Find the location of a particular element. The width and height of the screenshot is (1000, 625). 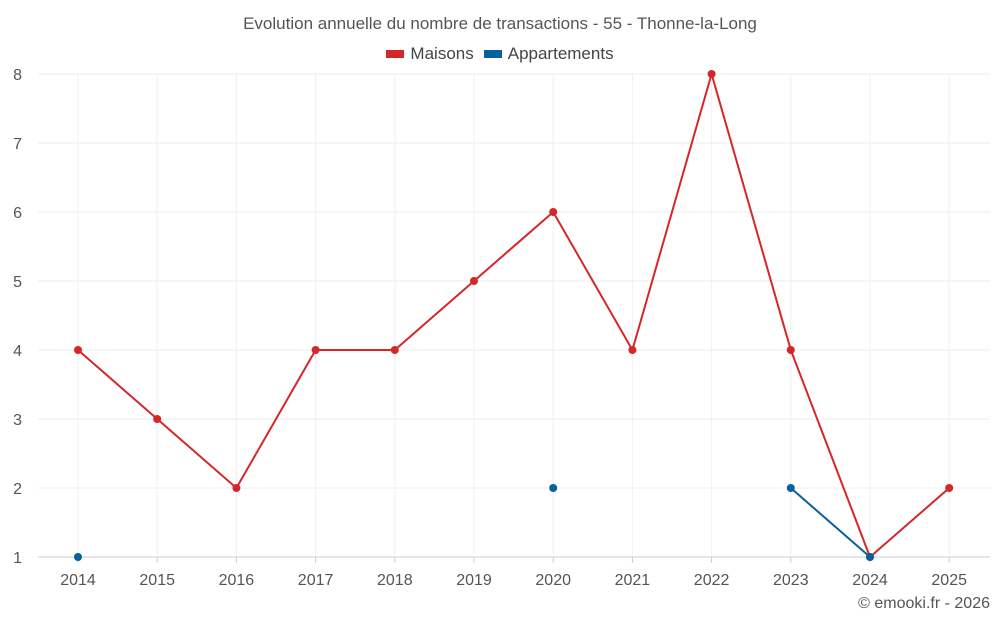

x-tick-label: 2024 is located at coordinates (870, 580).